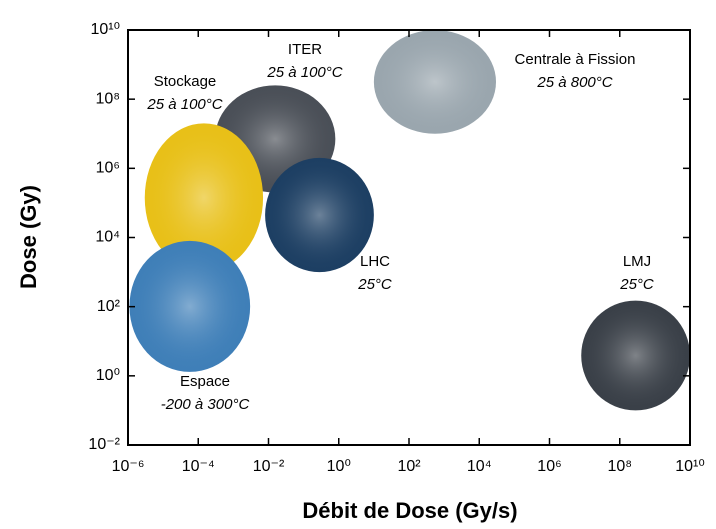 This screenshot has height=529, width=716. What do you see at coordinates (105, 29) in the screenshot?
I see `y-tick-label: 10¹⁰` at bounding box center [105, 29].